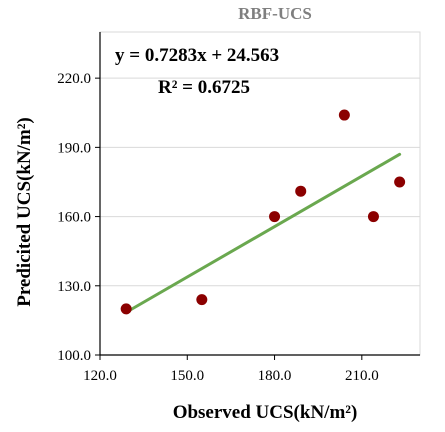 The height and width of the screenshot is (432, 445). What do you see at coordinates (197, 55) in the screenshot?
I see `trendline-equation: y = 0.7283x + 24.563` at bounding box center [197, 55].